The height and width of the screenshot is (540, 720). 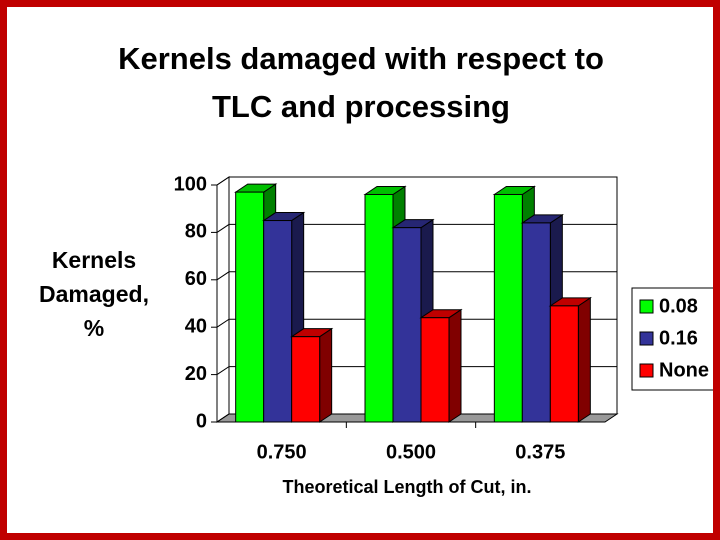 I want to click on x-tick-label: 0.750, so click(x=282, y=452).